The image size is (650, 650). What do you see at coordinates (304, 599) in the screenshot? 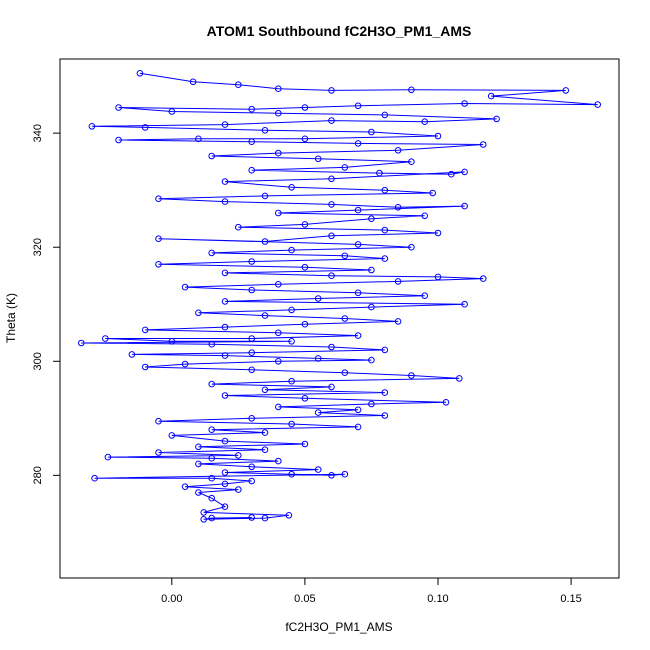
I see `x-tick-label: 0.05` at bounding box center [304, 599].